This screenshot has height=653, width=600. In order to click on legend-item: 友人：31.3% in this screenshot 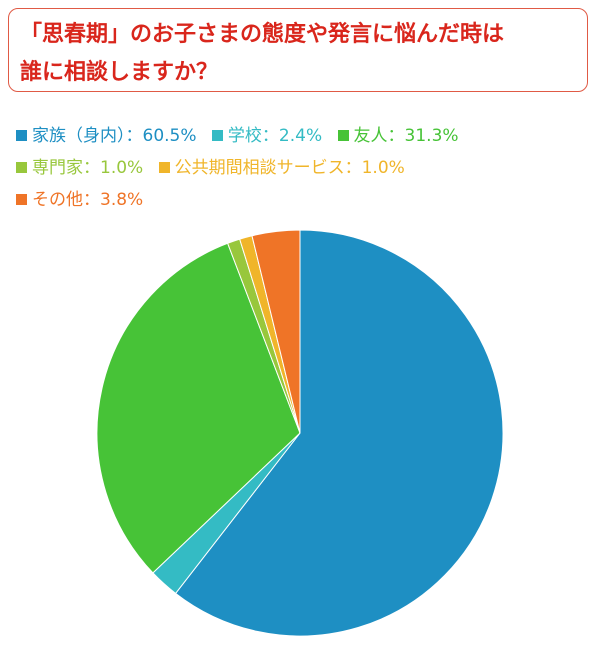, I will do `click(398, 136)`.